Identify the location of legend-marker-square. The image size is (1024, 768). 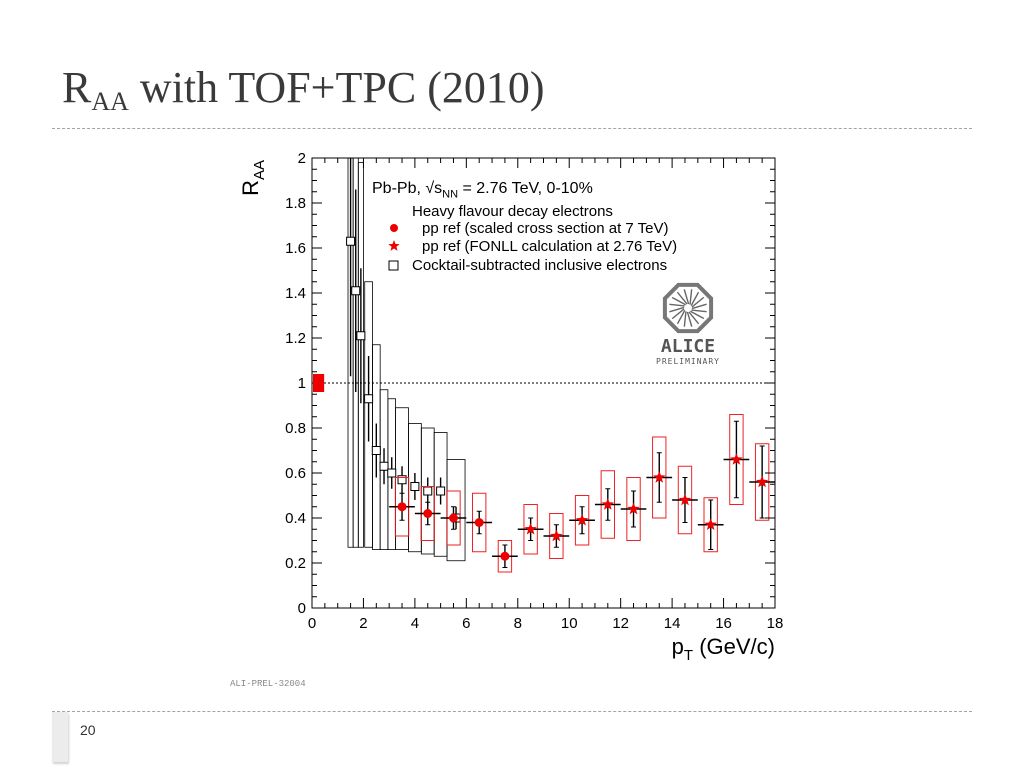
(393, 265).